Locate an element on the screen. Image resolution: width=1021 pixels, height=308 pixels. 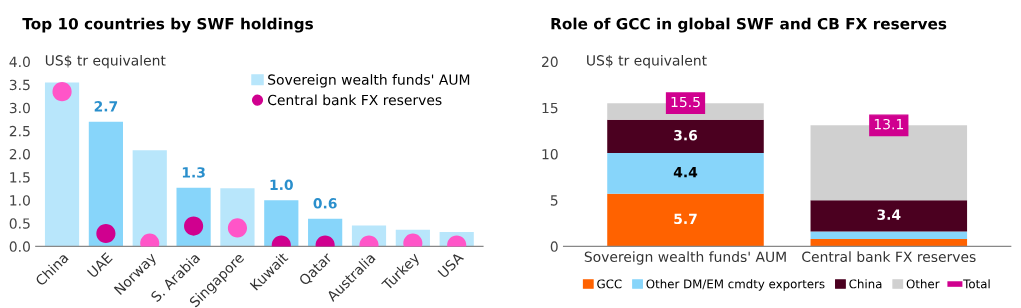
data-label: 2.7 is located at coordinates (106, 106).